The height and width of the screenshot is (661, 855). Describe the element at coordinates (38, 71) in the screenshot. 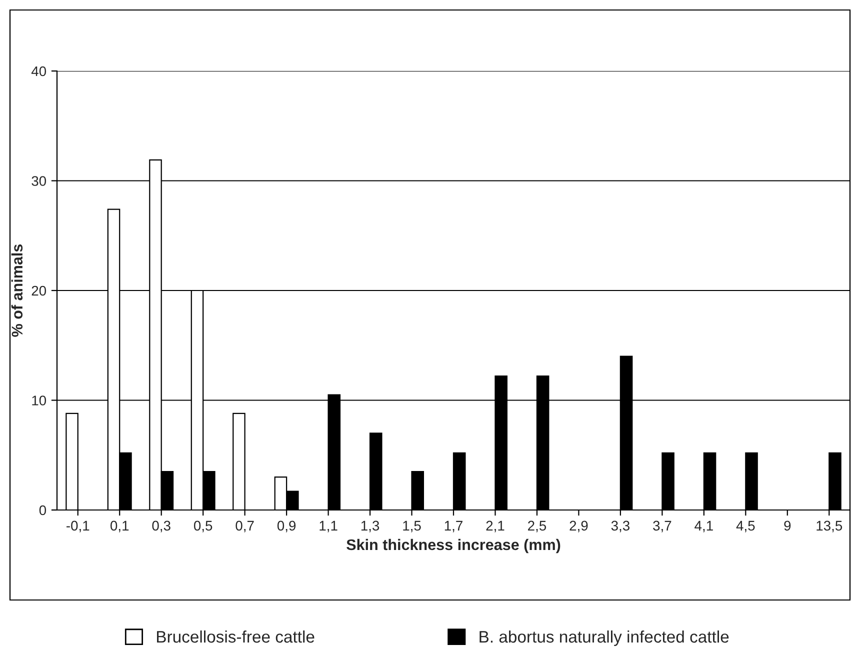

I see `y-tick-label: 40` at that location.